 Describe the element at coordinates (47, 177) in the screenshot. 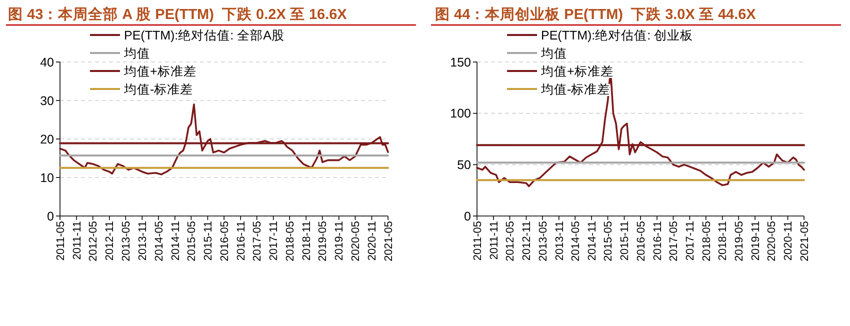

I see `y-tick-label: 10` at that location.